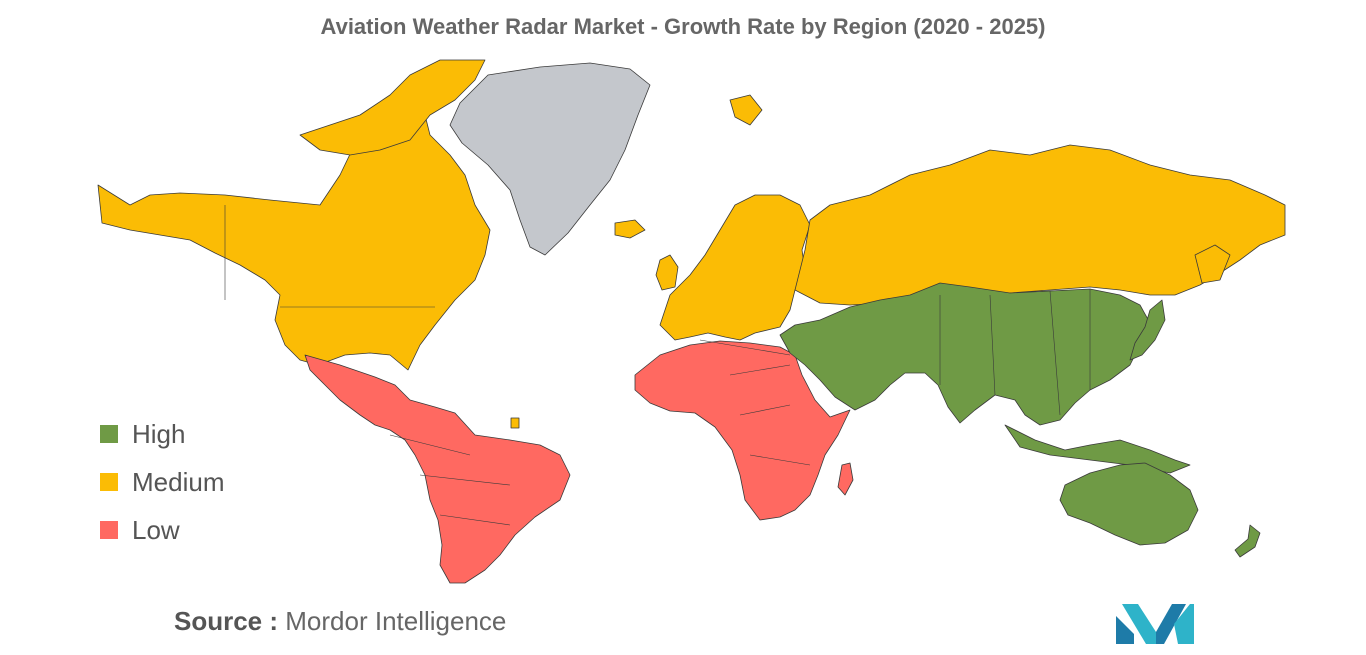 This screenshot has width=1366, height=655. I want to click on madagascar-region, so click(845, 479).